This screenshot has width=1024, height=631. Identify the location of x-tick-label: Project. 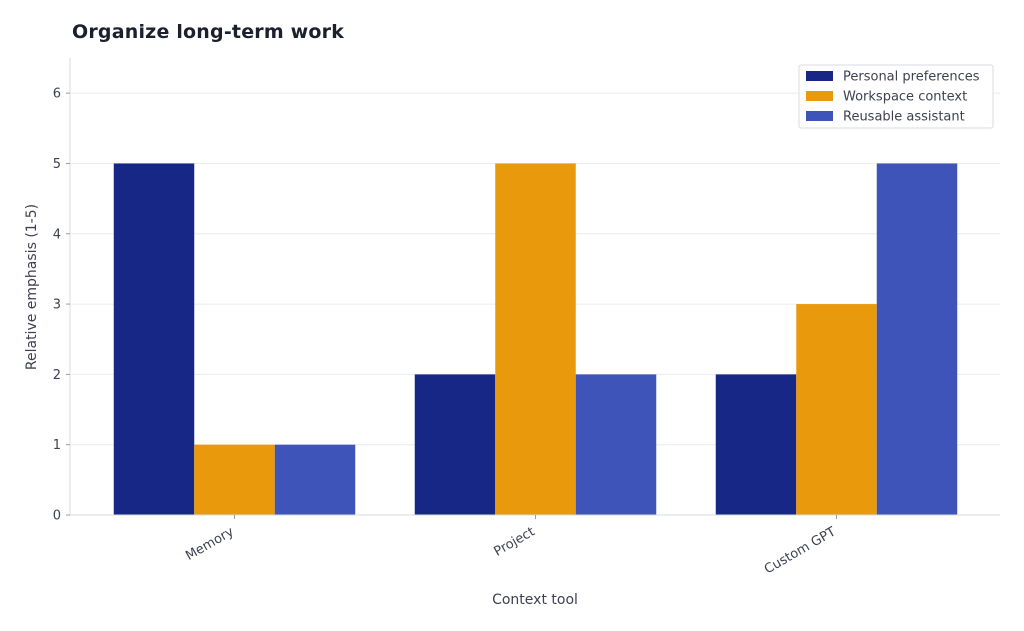
(514, 541).